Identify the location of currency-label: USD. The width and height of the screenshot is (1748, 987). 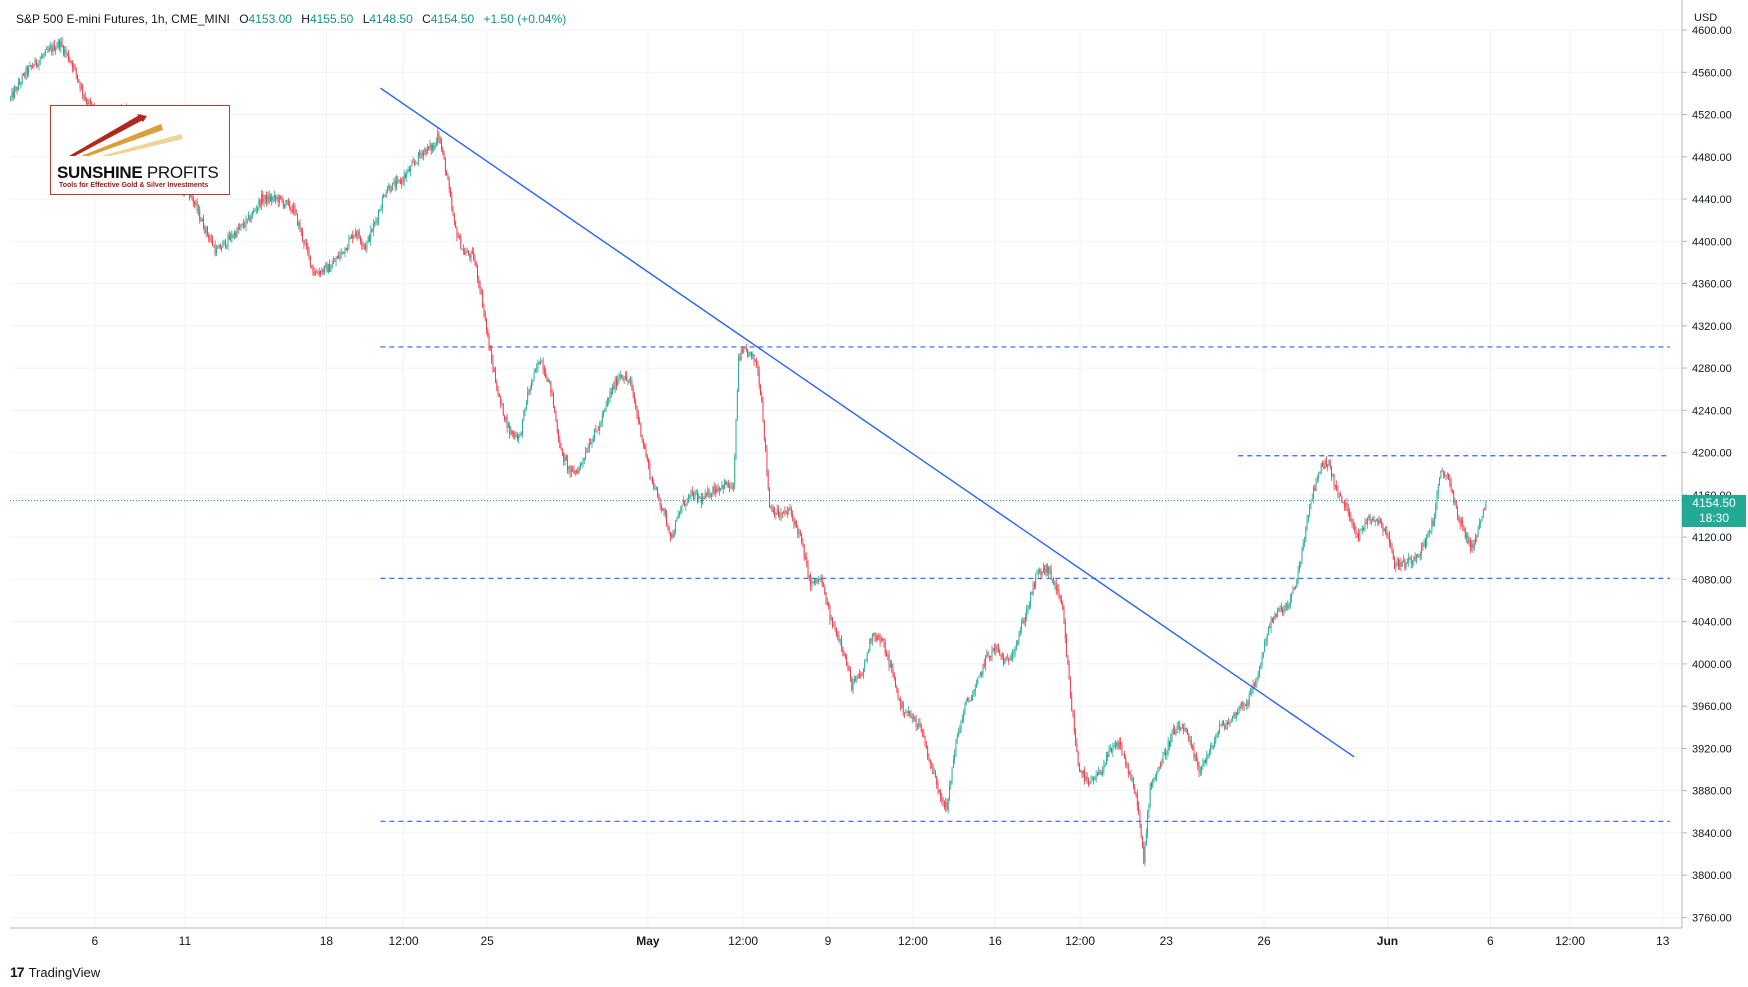
(1706, 18).